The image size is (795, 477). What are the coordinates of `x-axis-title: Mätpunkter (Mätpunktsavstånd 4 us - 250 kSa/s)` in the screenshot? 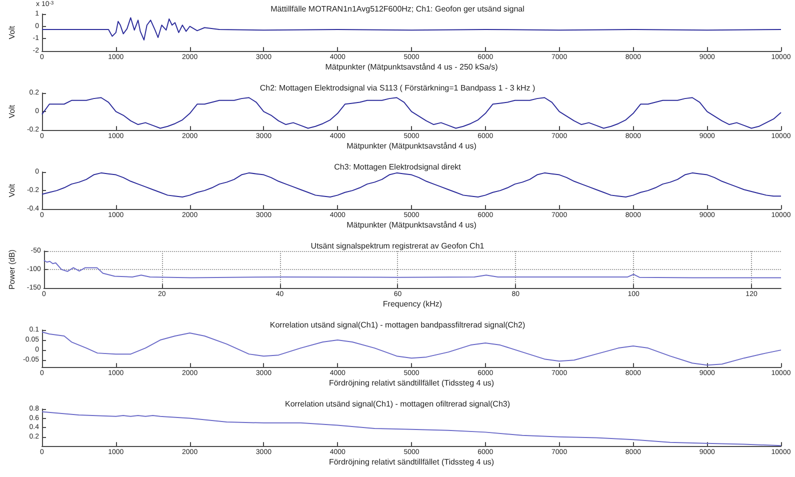 It's located at (411, 67).